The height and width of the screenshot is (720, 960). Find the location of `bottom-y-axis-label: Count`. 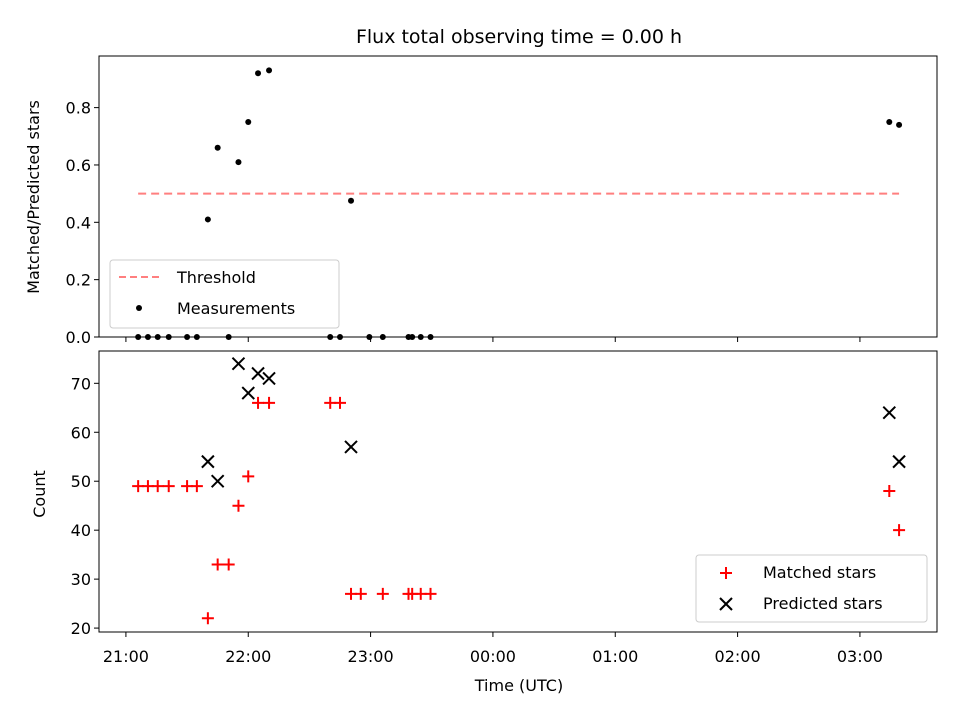

bottom-y-axis-label: Count is located at coordinates (39, 494).